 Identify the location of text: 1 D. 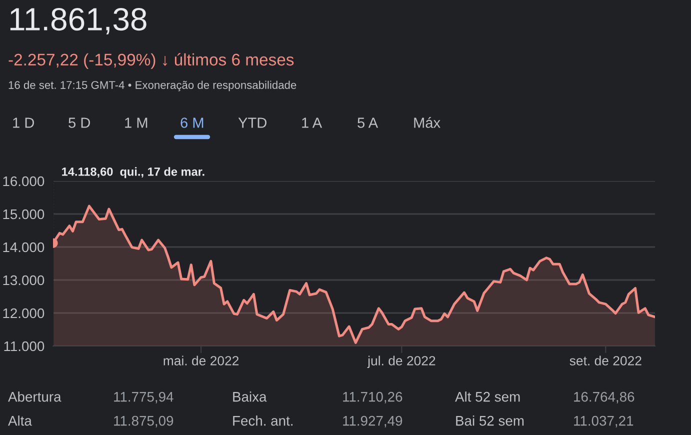
(23, 123).